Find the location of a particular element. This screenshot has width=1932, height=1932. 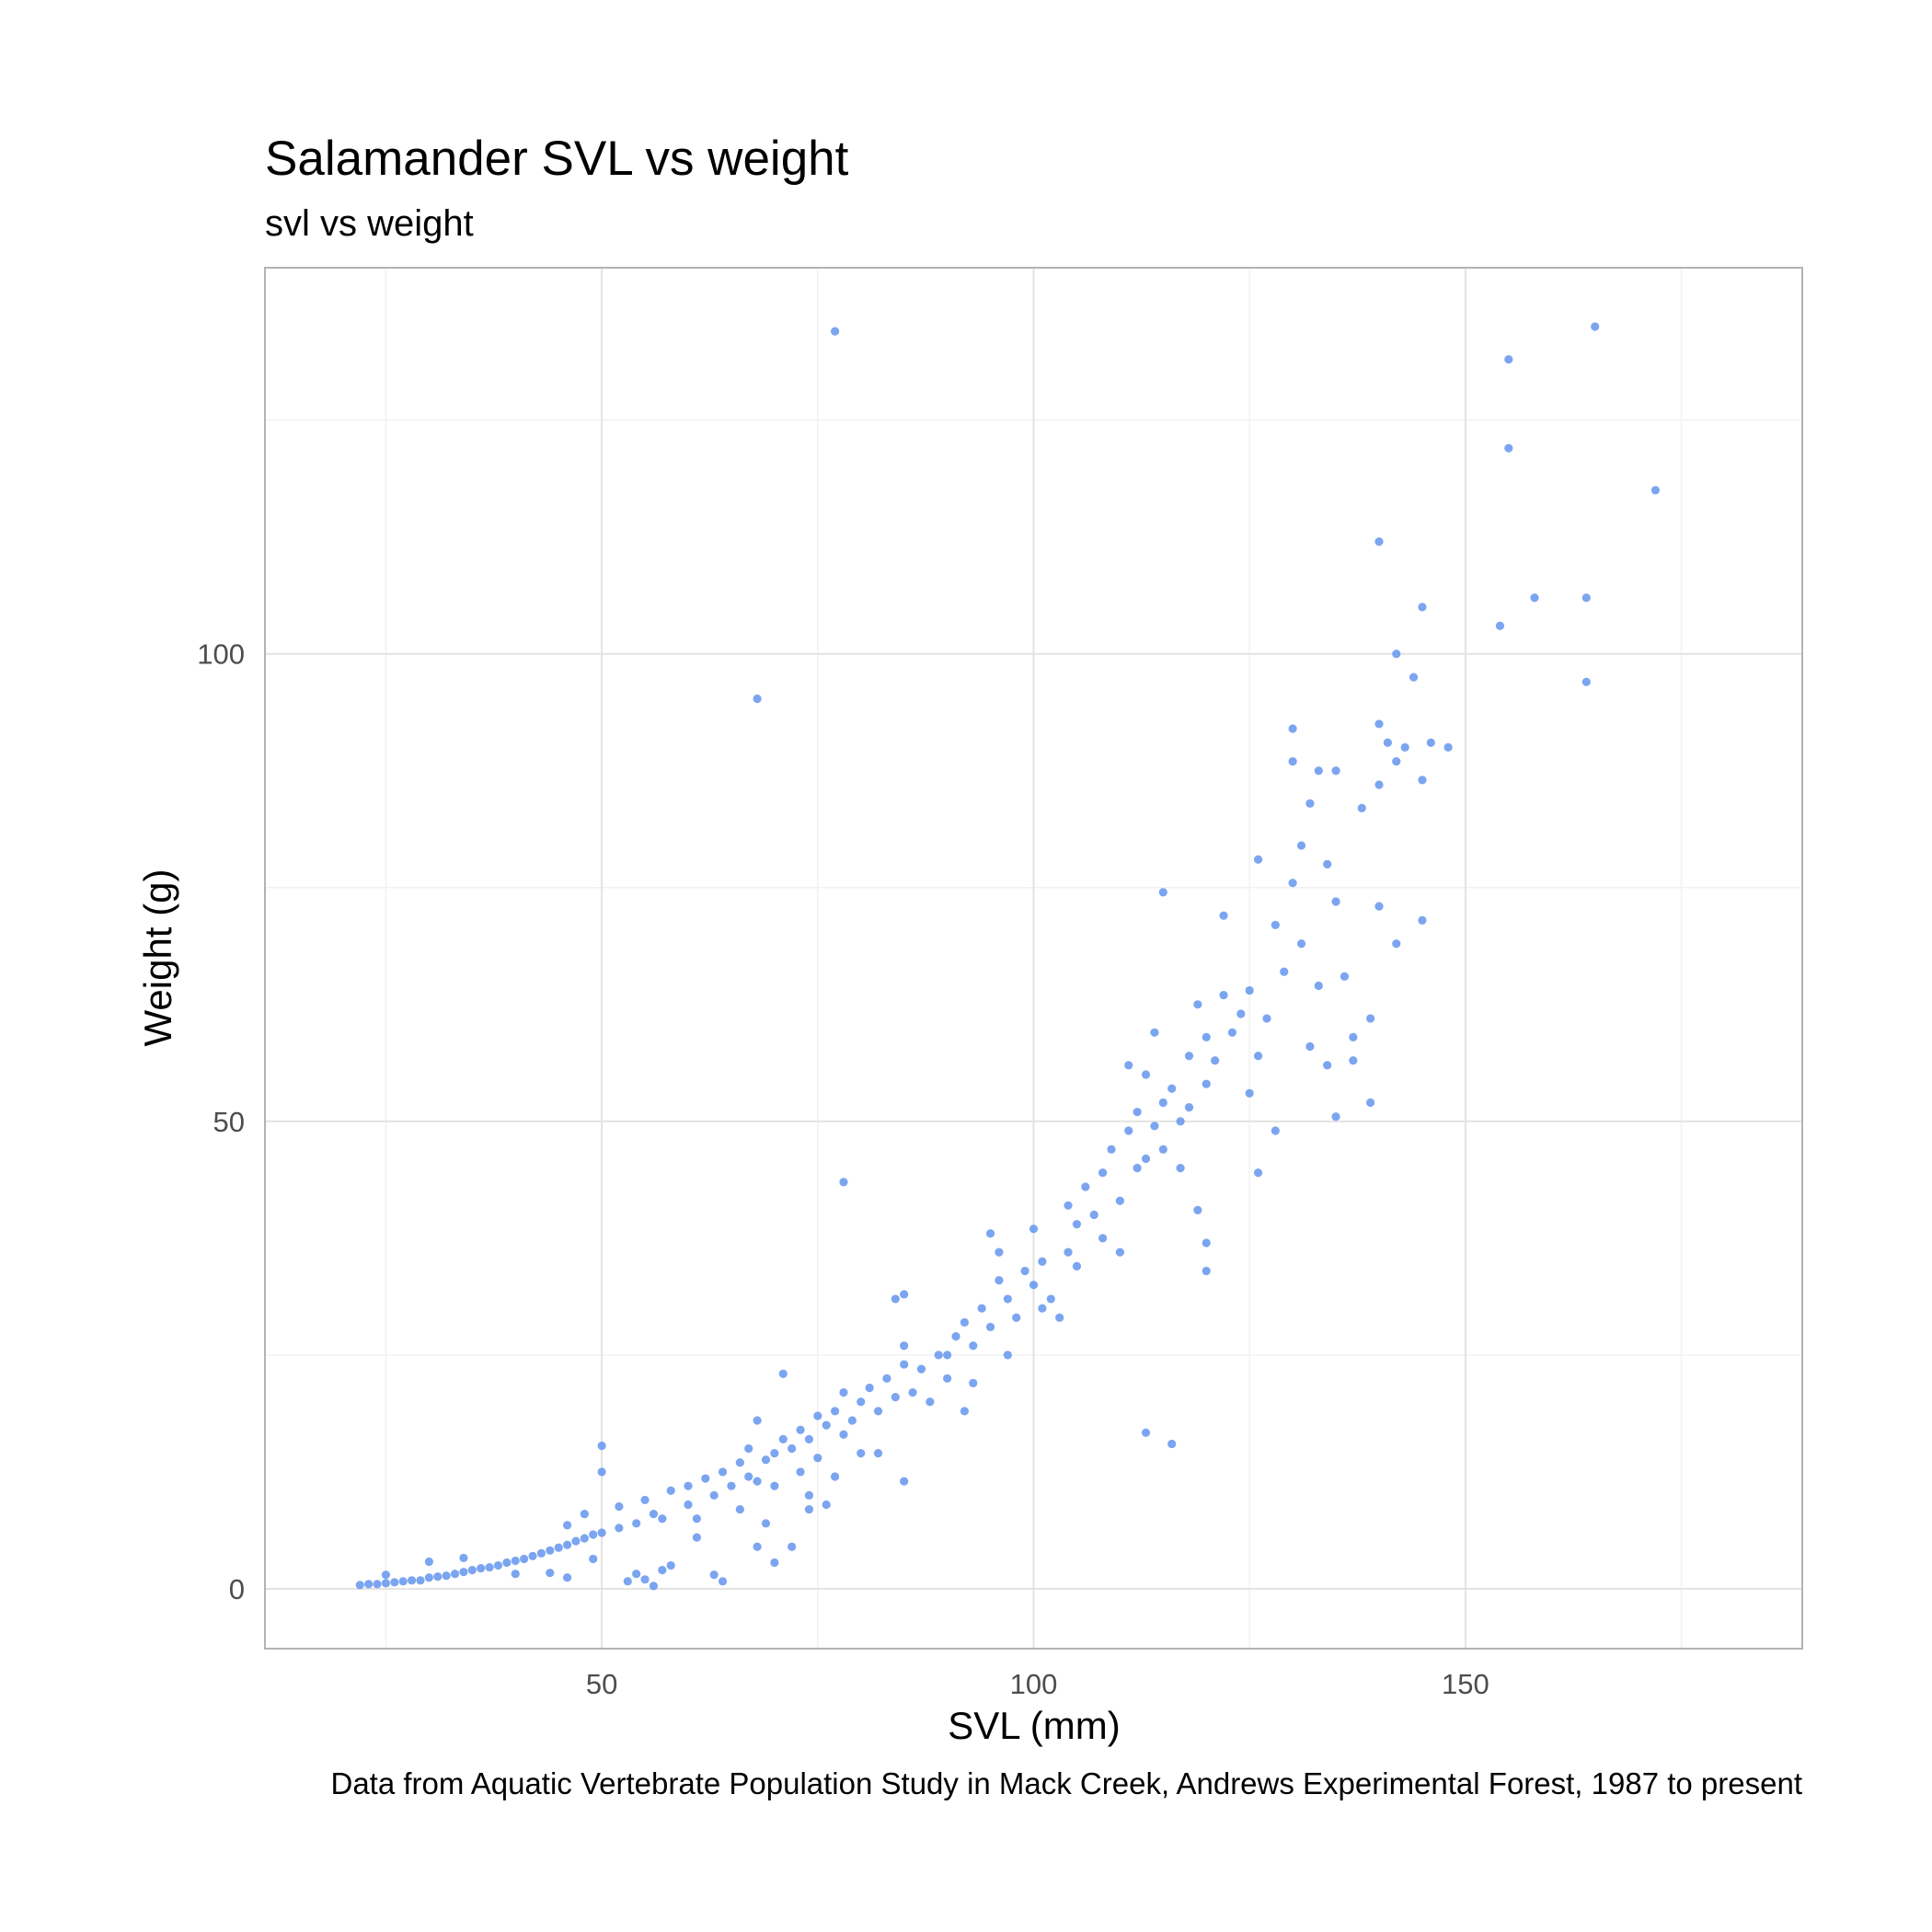

y-tick-label: 100 is located at coordinates (221, 654).